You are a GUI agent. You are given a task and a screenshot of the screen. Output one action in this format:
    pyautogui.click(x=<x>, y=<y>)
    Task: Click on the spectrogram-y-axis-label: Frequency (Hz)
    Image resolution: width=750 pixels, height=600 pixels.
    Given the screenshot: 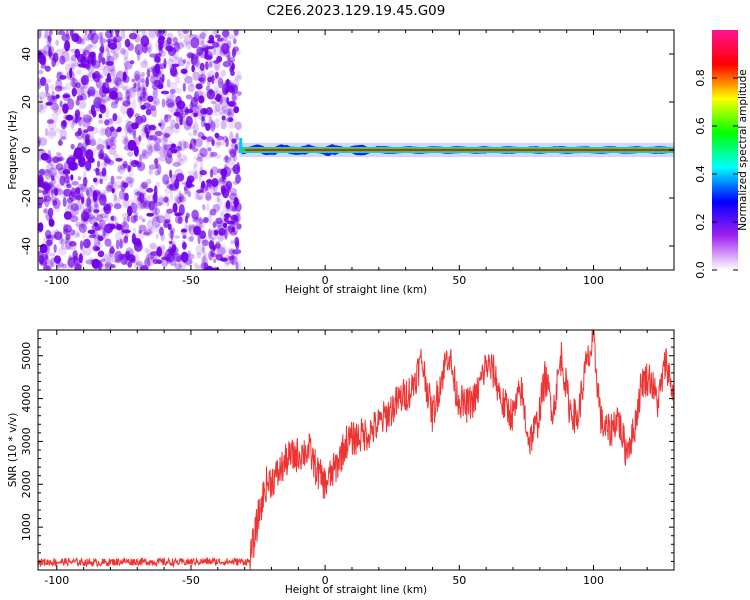 What is the action you would take?
    pyautogui.click(x=13, y=149)
    